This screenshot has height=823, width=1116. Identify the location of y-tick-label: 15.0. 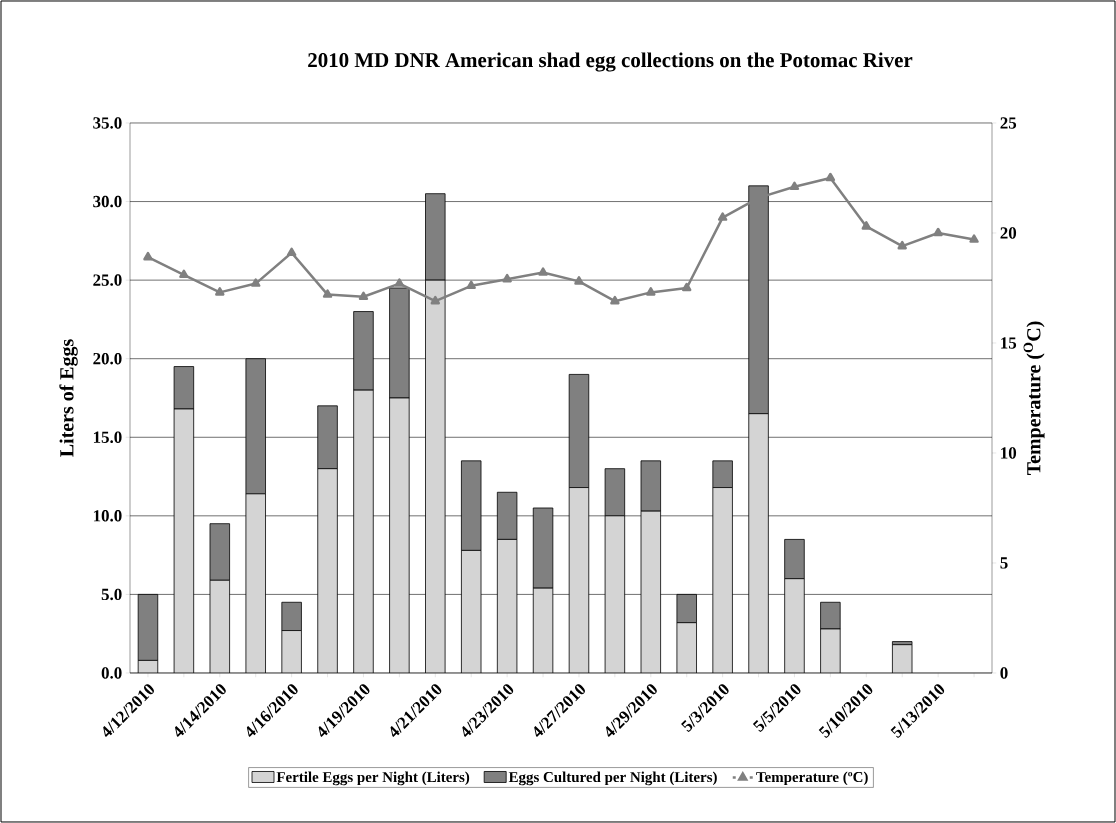
(107, 437).